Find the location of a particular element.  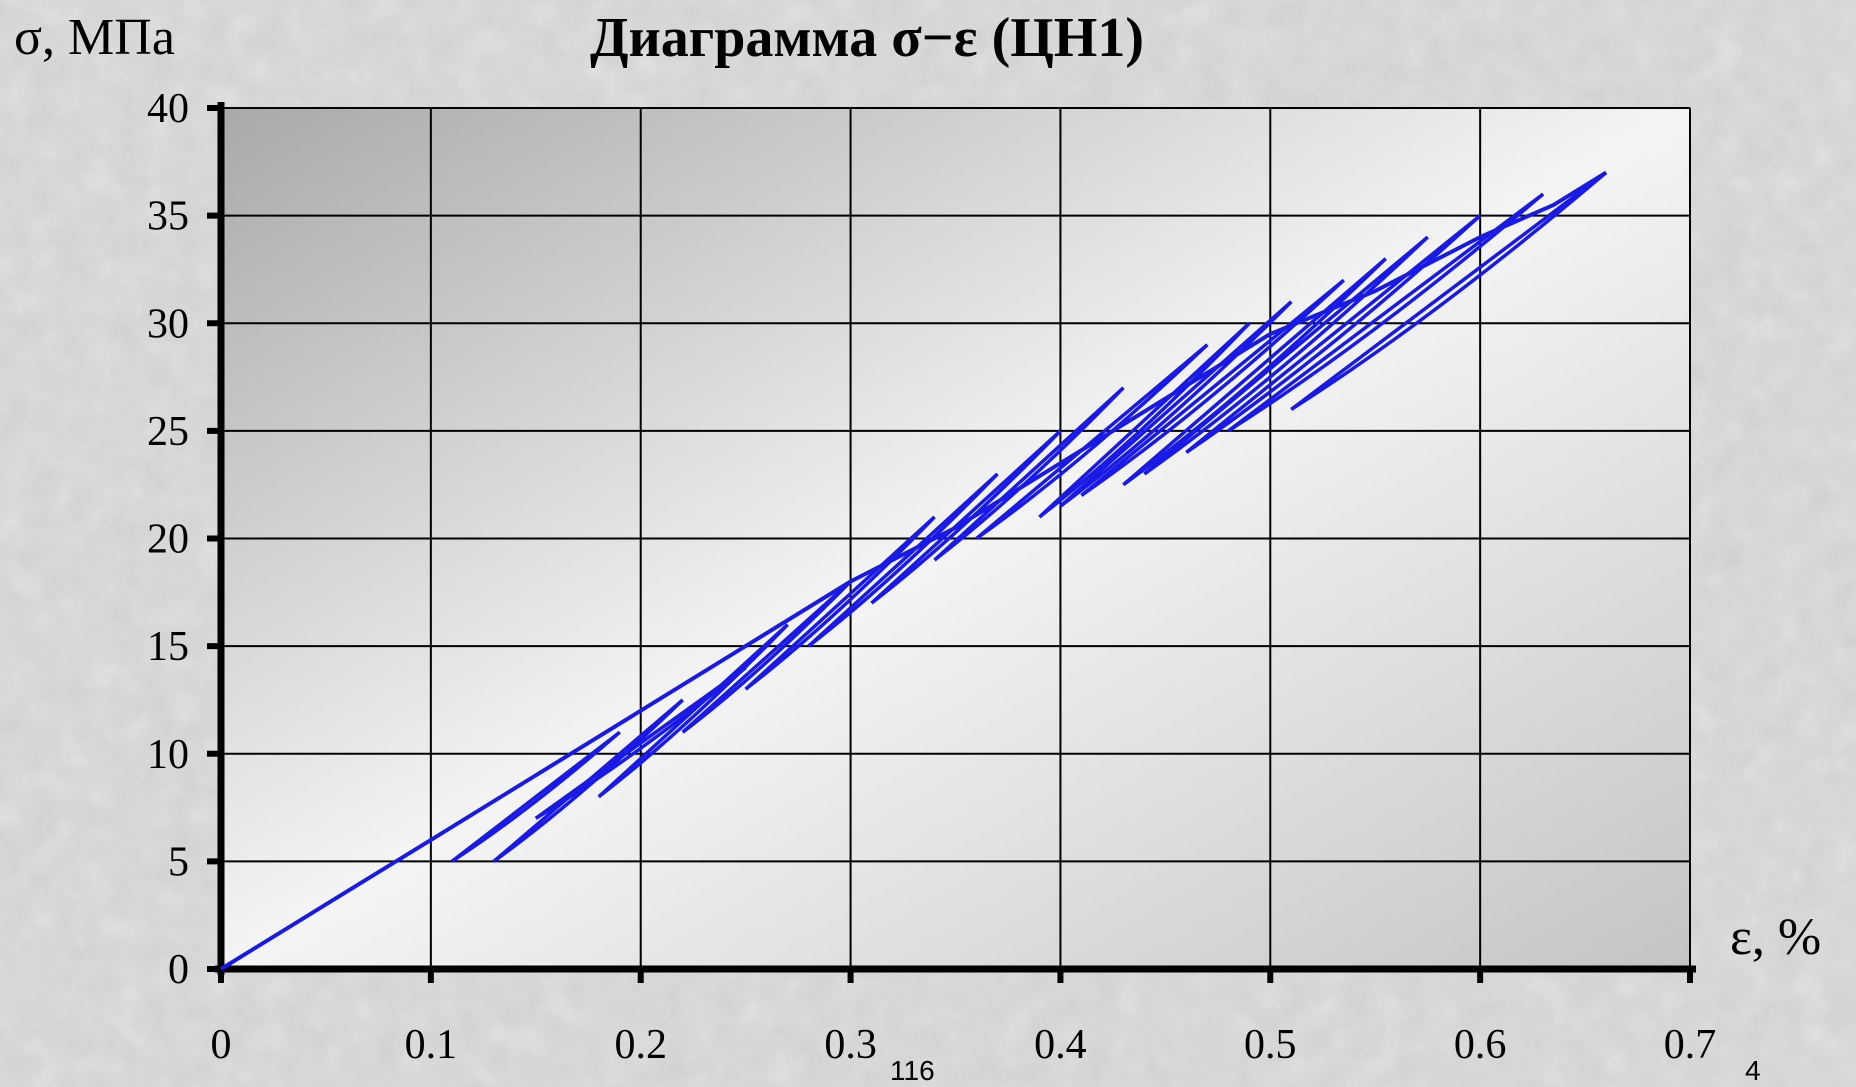

x-tick-label: 0.5 is located at coordinates (1270, 1045).